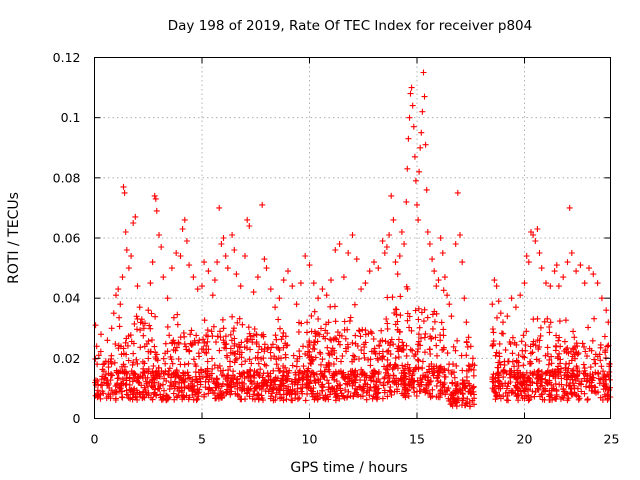 Image resolution: width=640 pixels, height=480 pixels. What do you see at coordinates (67, 298) in the screenshot?
I see `y-tick-label: 0.04` at bounding box center [67, 298].